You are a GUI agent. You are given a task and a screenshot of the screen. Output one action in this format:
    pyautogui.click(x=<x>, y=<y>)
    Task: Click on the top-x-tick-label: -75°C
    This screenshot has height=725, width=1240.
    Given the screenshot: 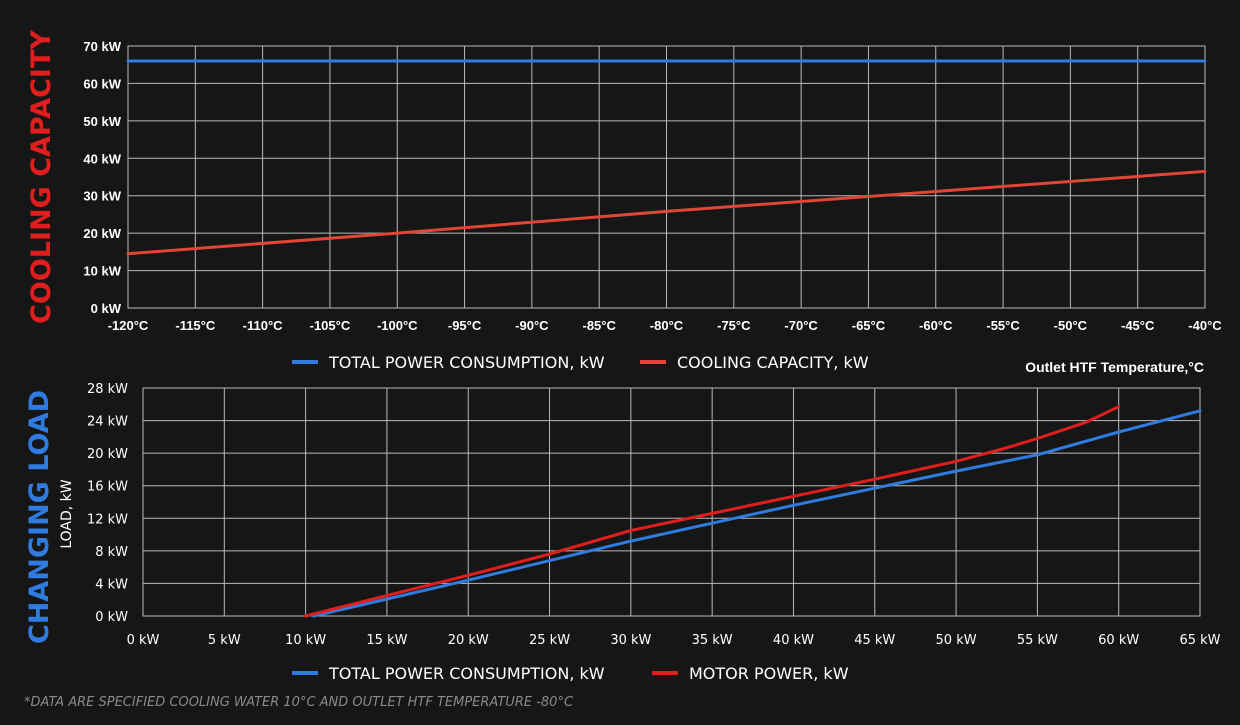 What is the action you would take?
    pyautogui.click(x=734, y=325)
    